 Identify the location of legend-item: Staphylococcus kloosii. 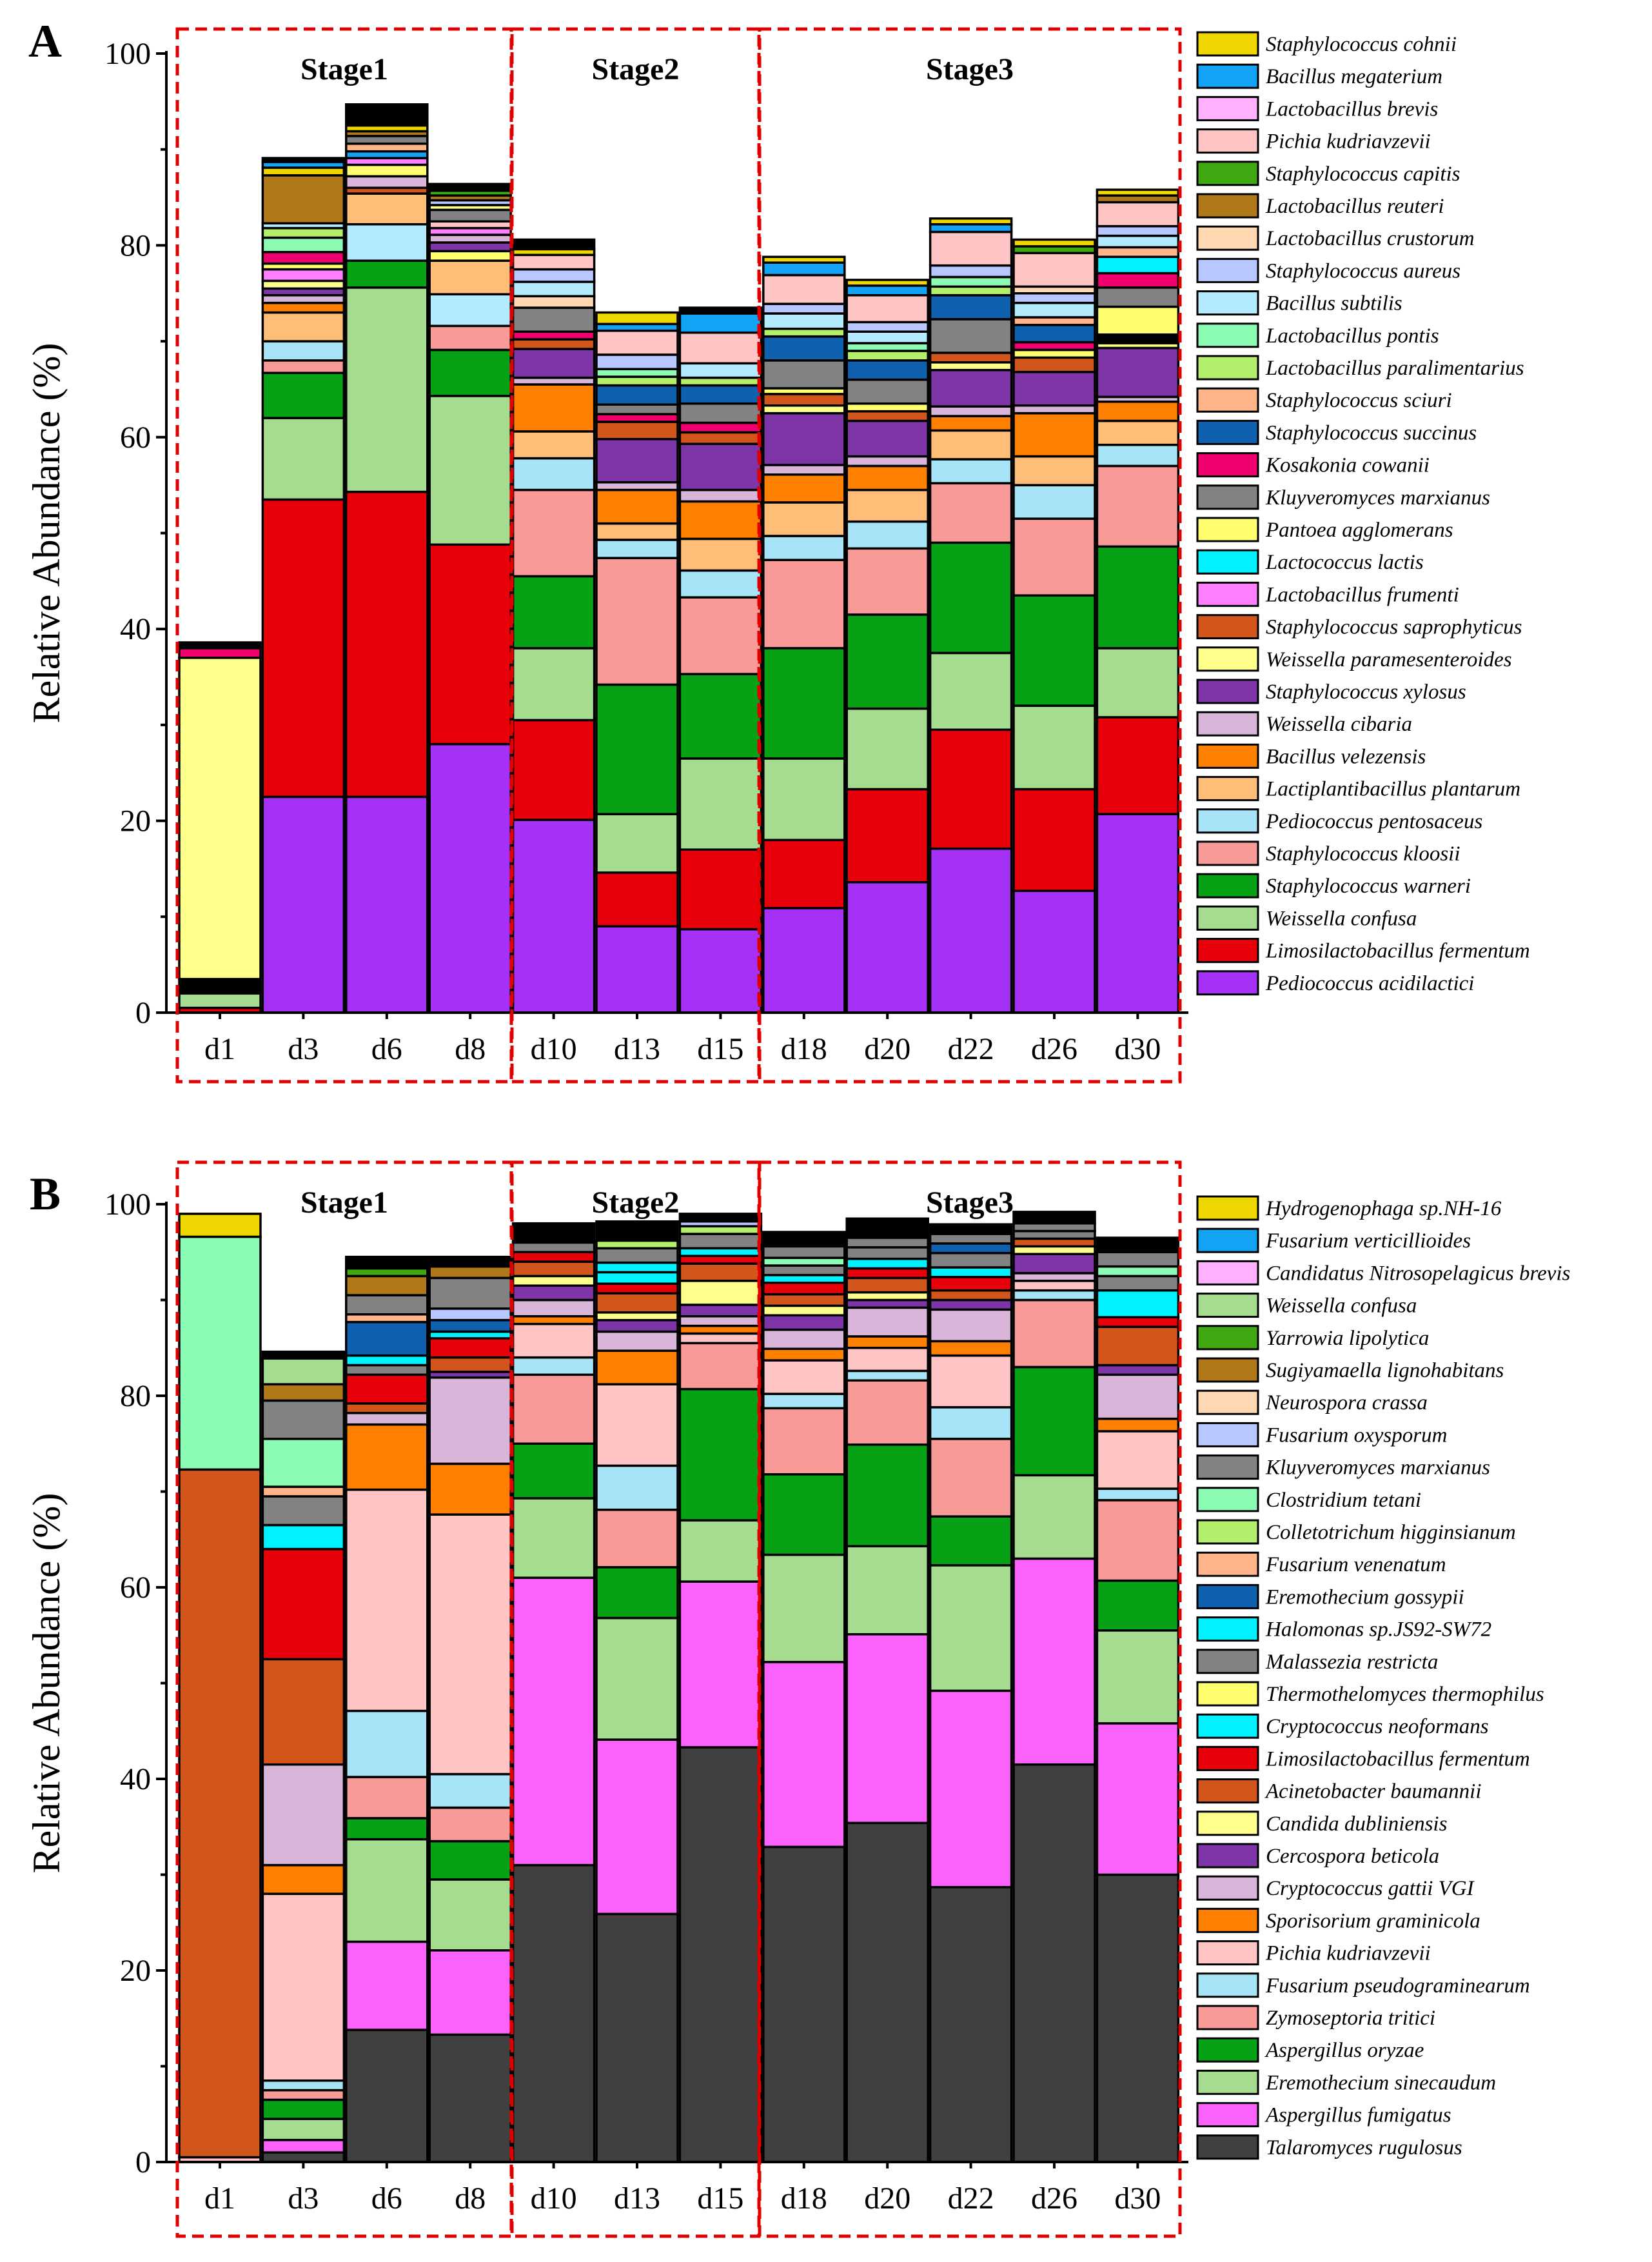
(1328, 853).